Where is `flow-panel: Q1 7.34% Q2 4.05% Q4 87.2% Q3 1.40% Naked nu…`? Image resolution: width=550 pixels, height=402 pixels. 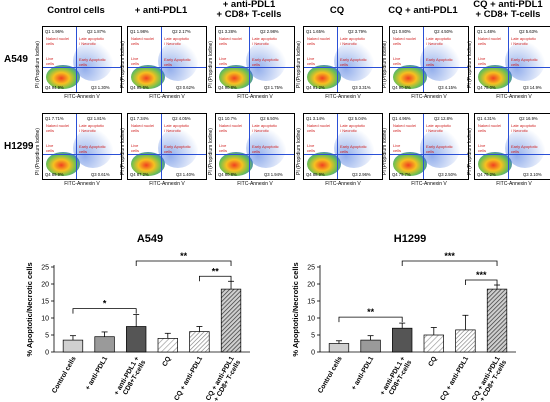
flow-panel: Q1 7.34% Q2 4.05% Q4 87.2% Q3 1.40% Naked nu… is located at coordinates (167, 146).